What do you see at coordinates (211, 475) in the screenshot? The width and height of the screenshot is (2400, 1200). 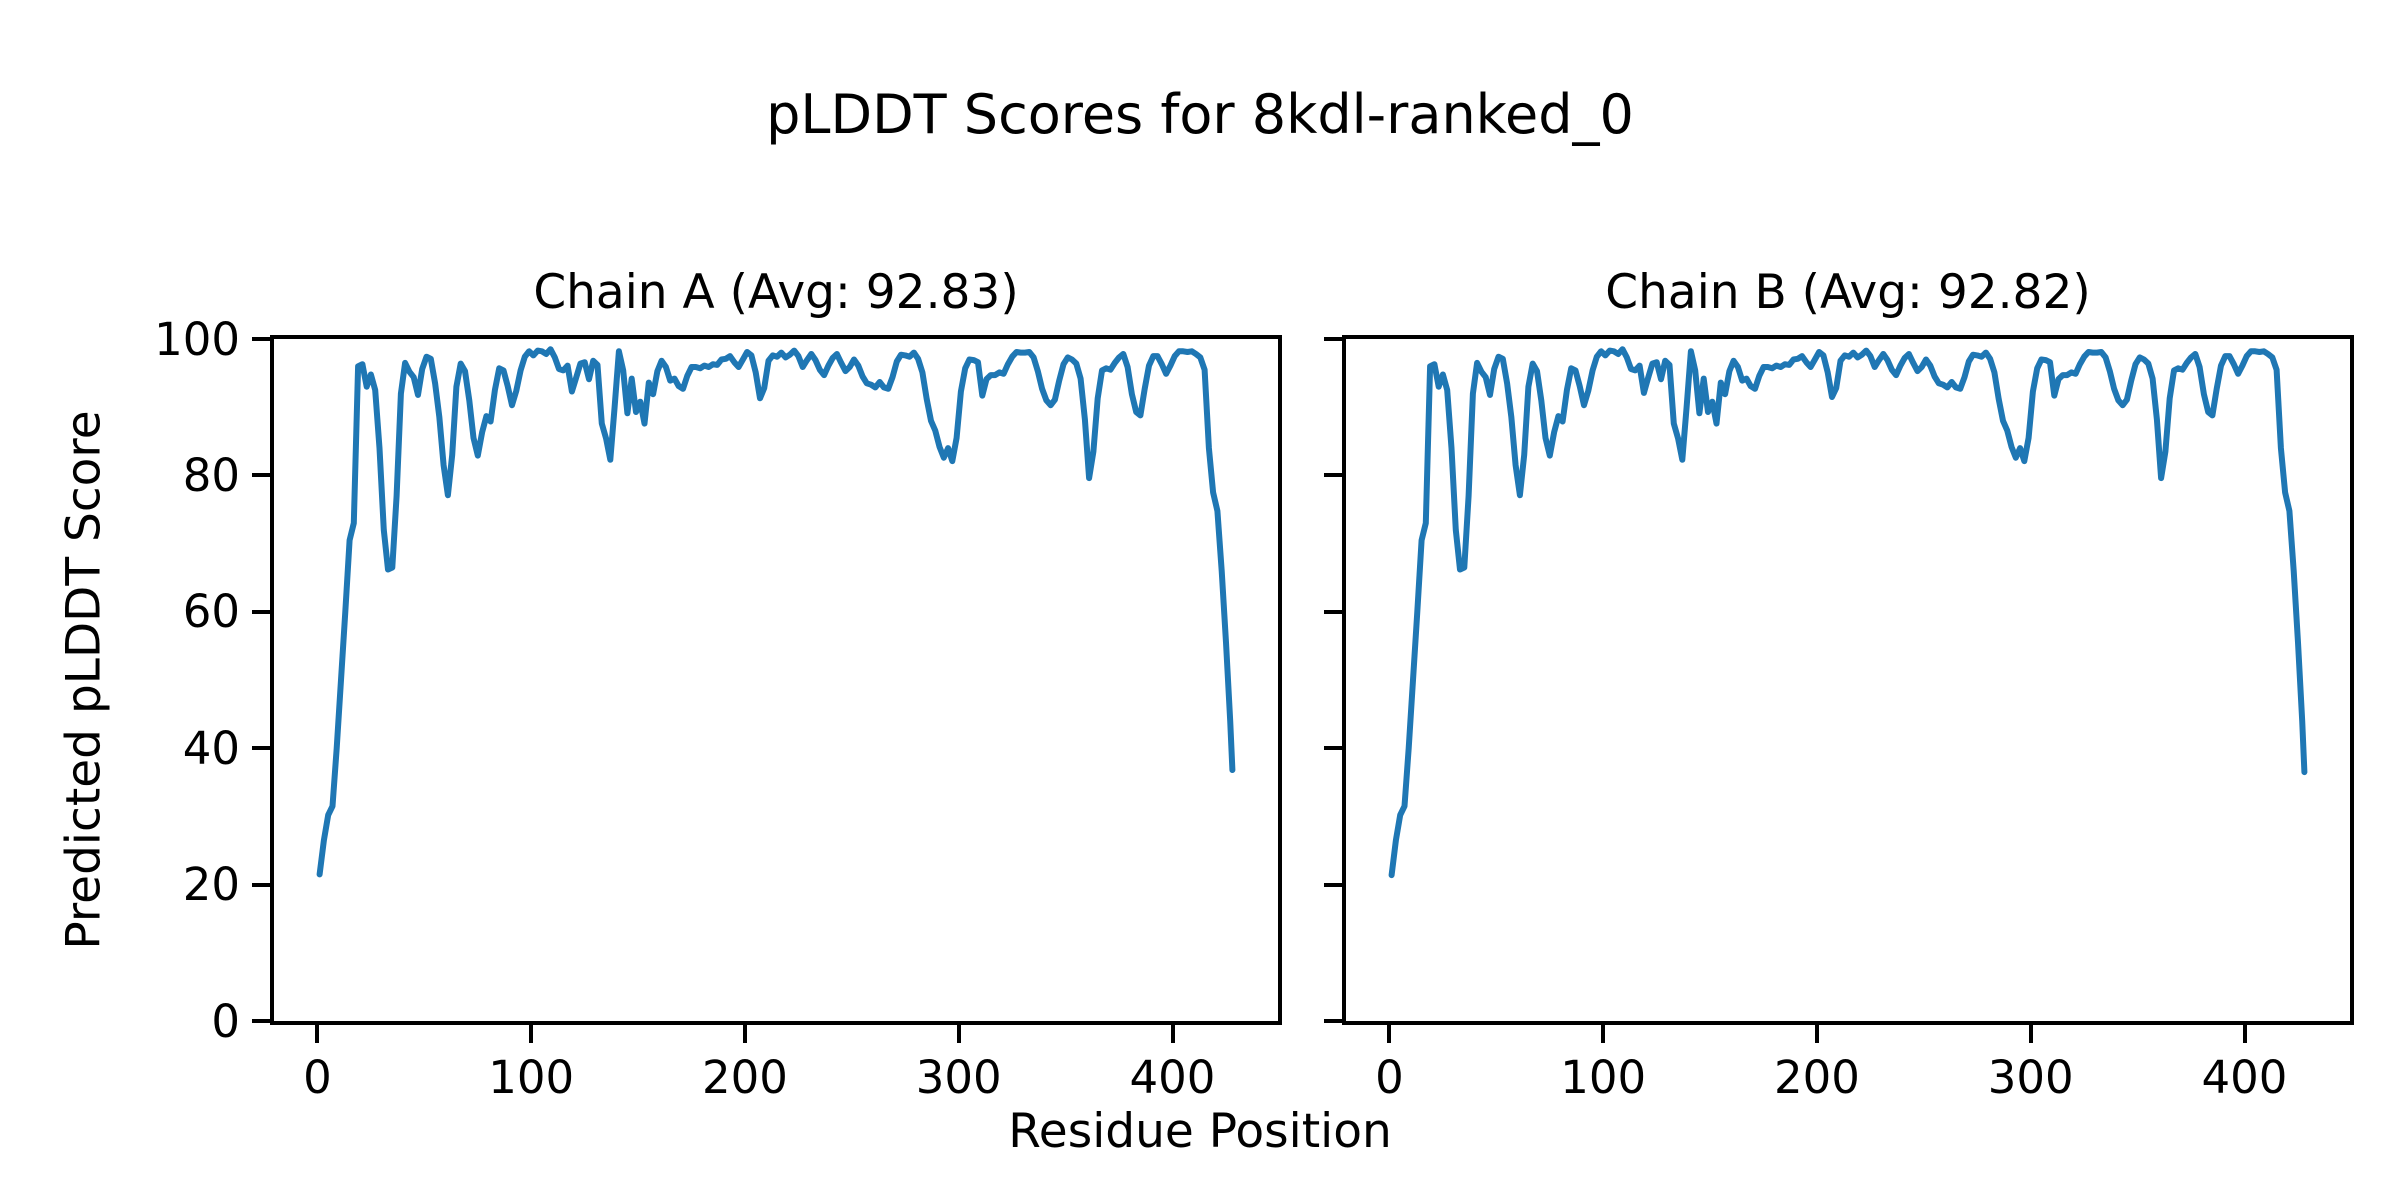 I see `y-tick-label: 80` at bounding box center [211, 475].